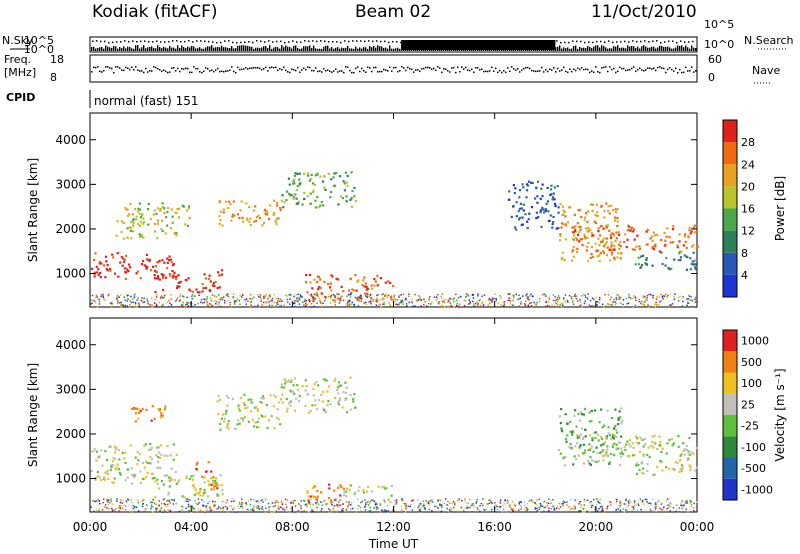 This screenshot has width=800, height=554. I want to click on nsky-panel-frame, so click(393, 44).